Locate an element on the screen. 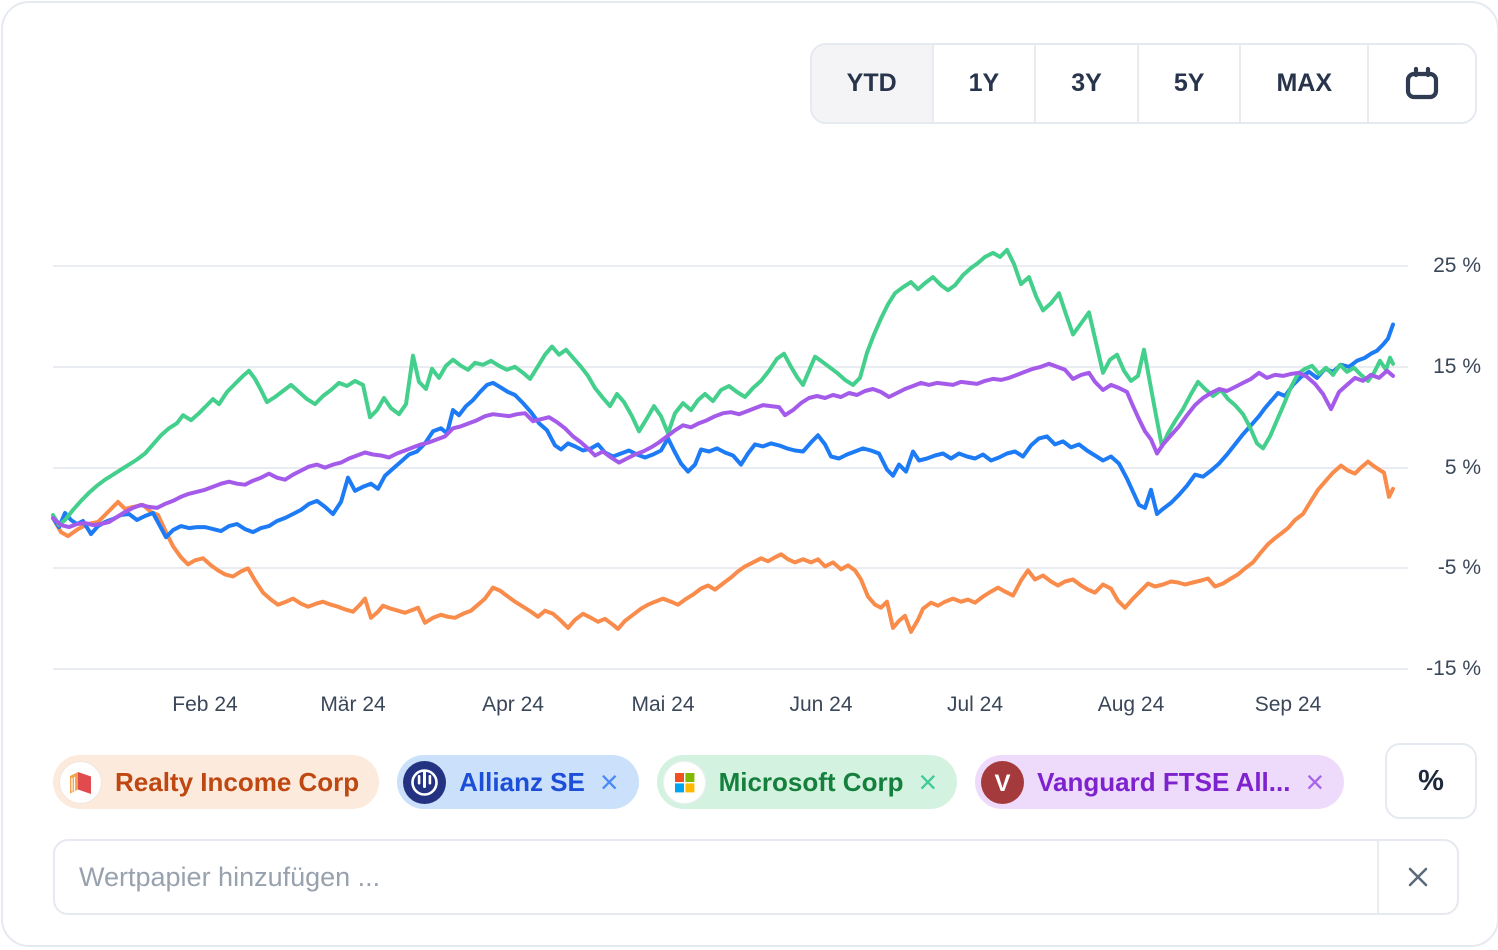 This screenshot has width=1498, height=950. y-axis-tick-label: -15 % is located at coordinates (1453, 669).